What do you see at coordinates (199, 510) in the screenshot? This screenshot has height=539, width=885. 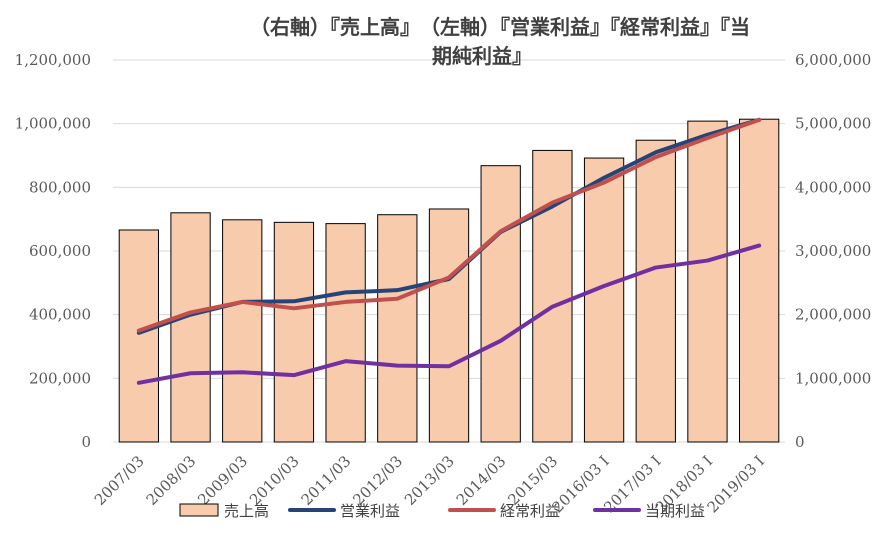 I see `legend-swatch-sales` at bounding box center [199, 510].